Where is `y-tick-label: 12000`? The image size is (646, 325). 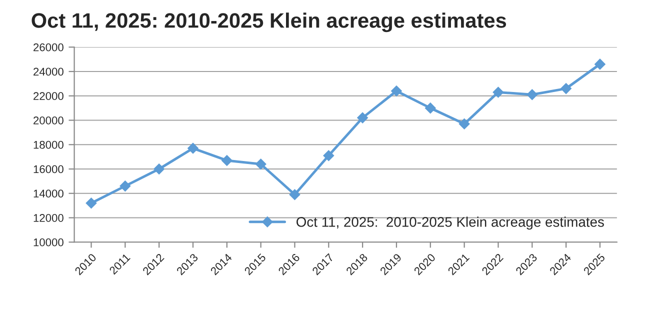
y-tick-label: 12000 is located at coordinates (49, 218).